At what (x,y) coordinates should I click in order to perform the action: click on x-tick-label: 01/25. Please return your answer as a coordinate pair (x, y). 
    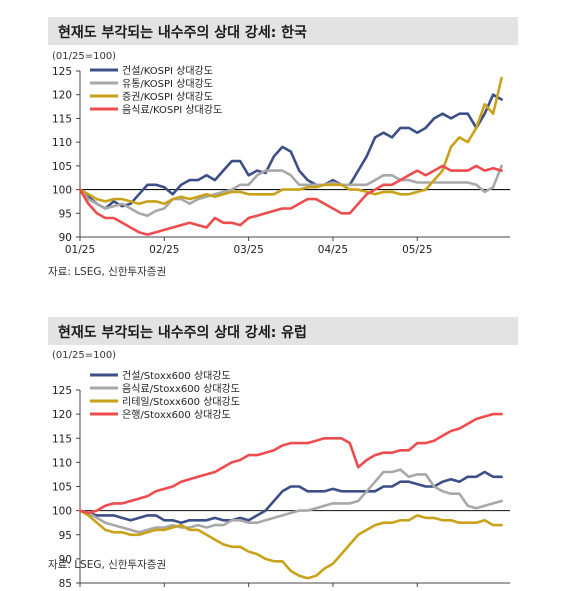
    Looking at the image, I should click on (80, 250).